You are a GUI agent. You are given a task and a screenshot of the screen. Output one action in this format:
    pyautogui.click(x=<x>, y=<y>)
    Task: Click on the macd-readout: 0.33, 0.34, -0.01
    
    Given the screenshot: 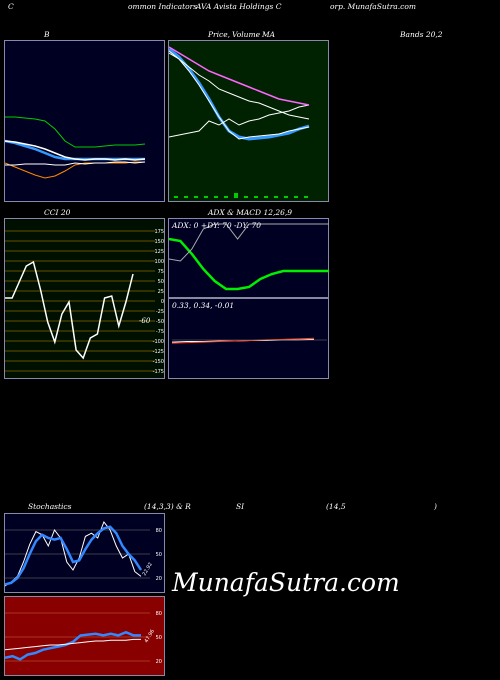 What is the action you would take?
    pyautogui.click(x=203, y=305)
    